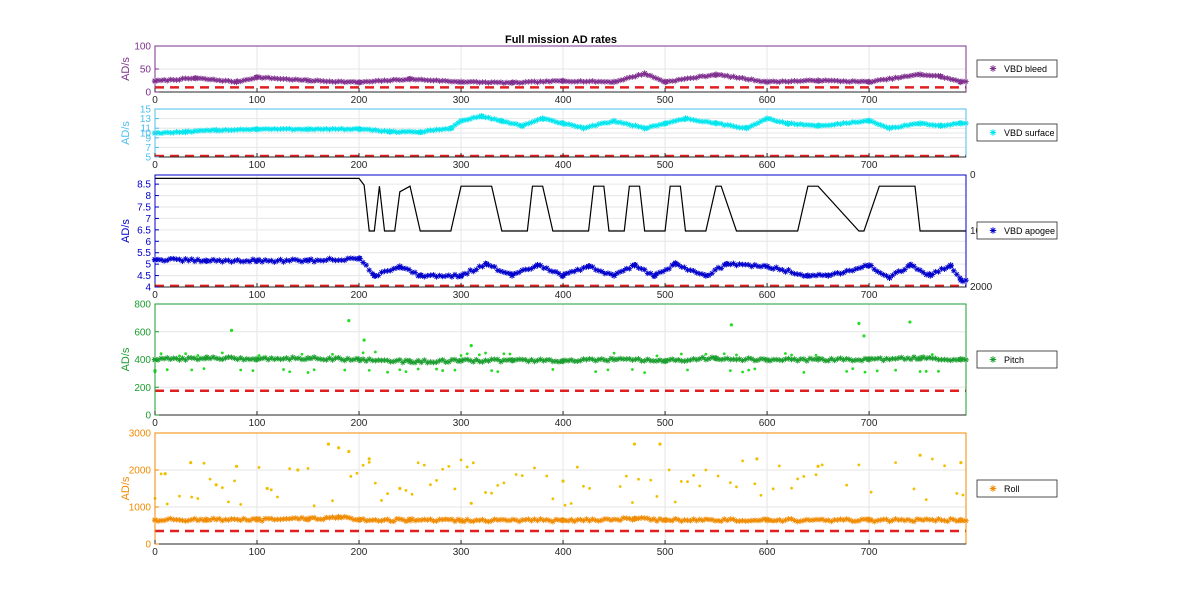 This screenshot has height=611, width=1200. Describe the element at coordinates (561, 40) in the screenshot. I see `figure-title: Full mission AD rates` at that location.